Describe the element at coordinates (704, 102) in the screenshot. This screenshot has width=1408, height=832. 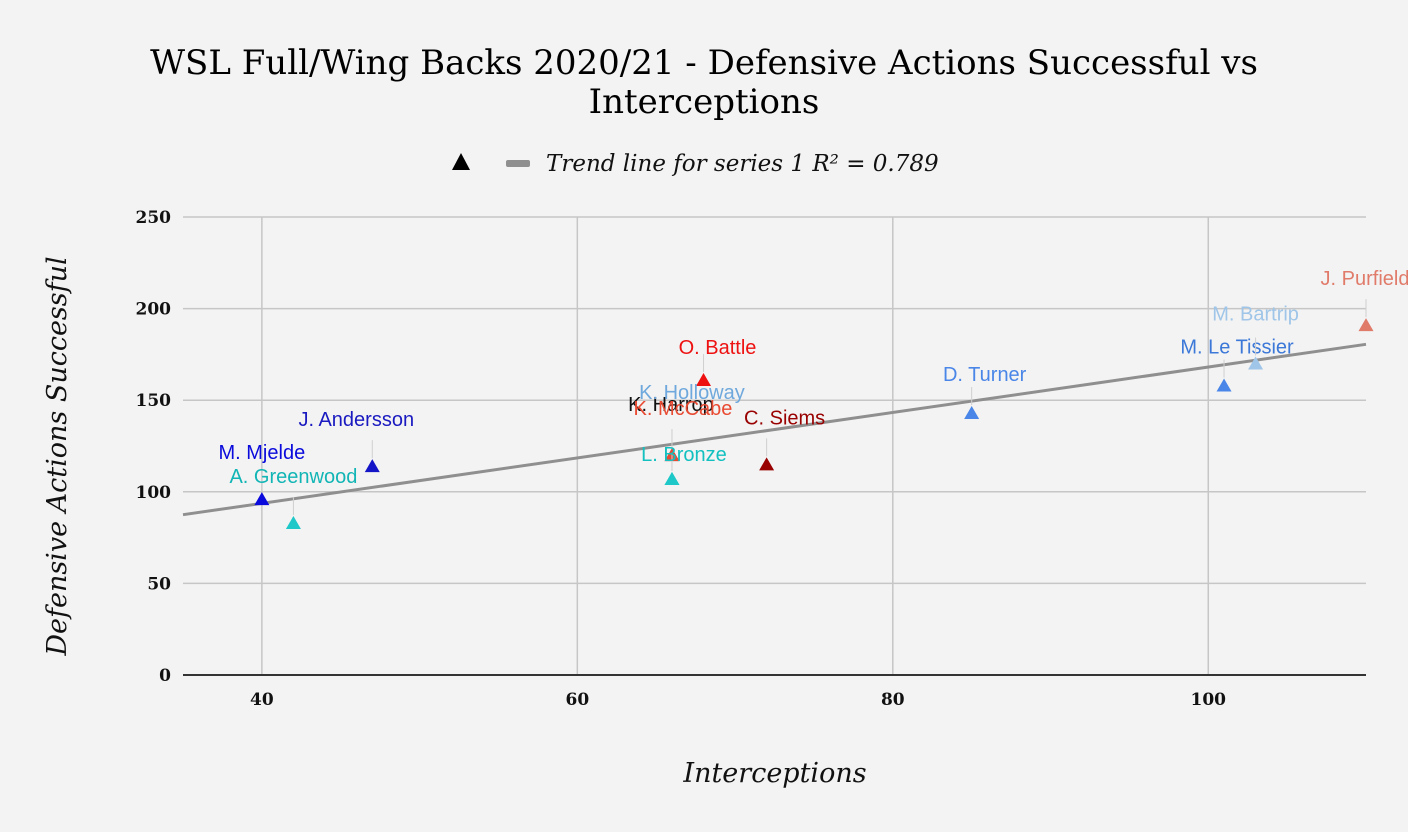
I see `chart-title-line-2: Interceptions` at that location.